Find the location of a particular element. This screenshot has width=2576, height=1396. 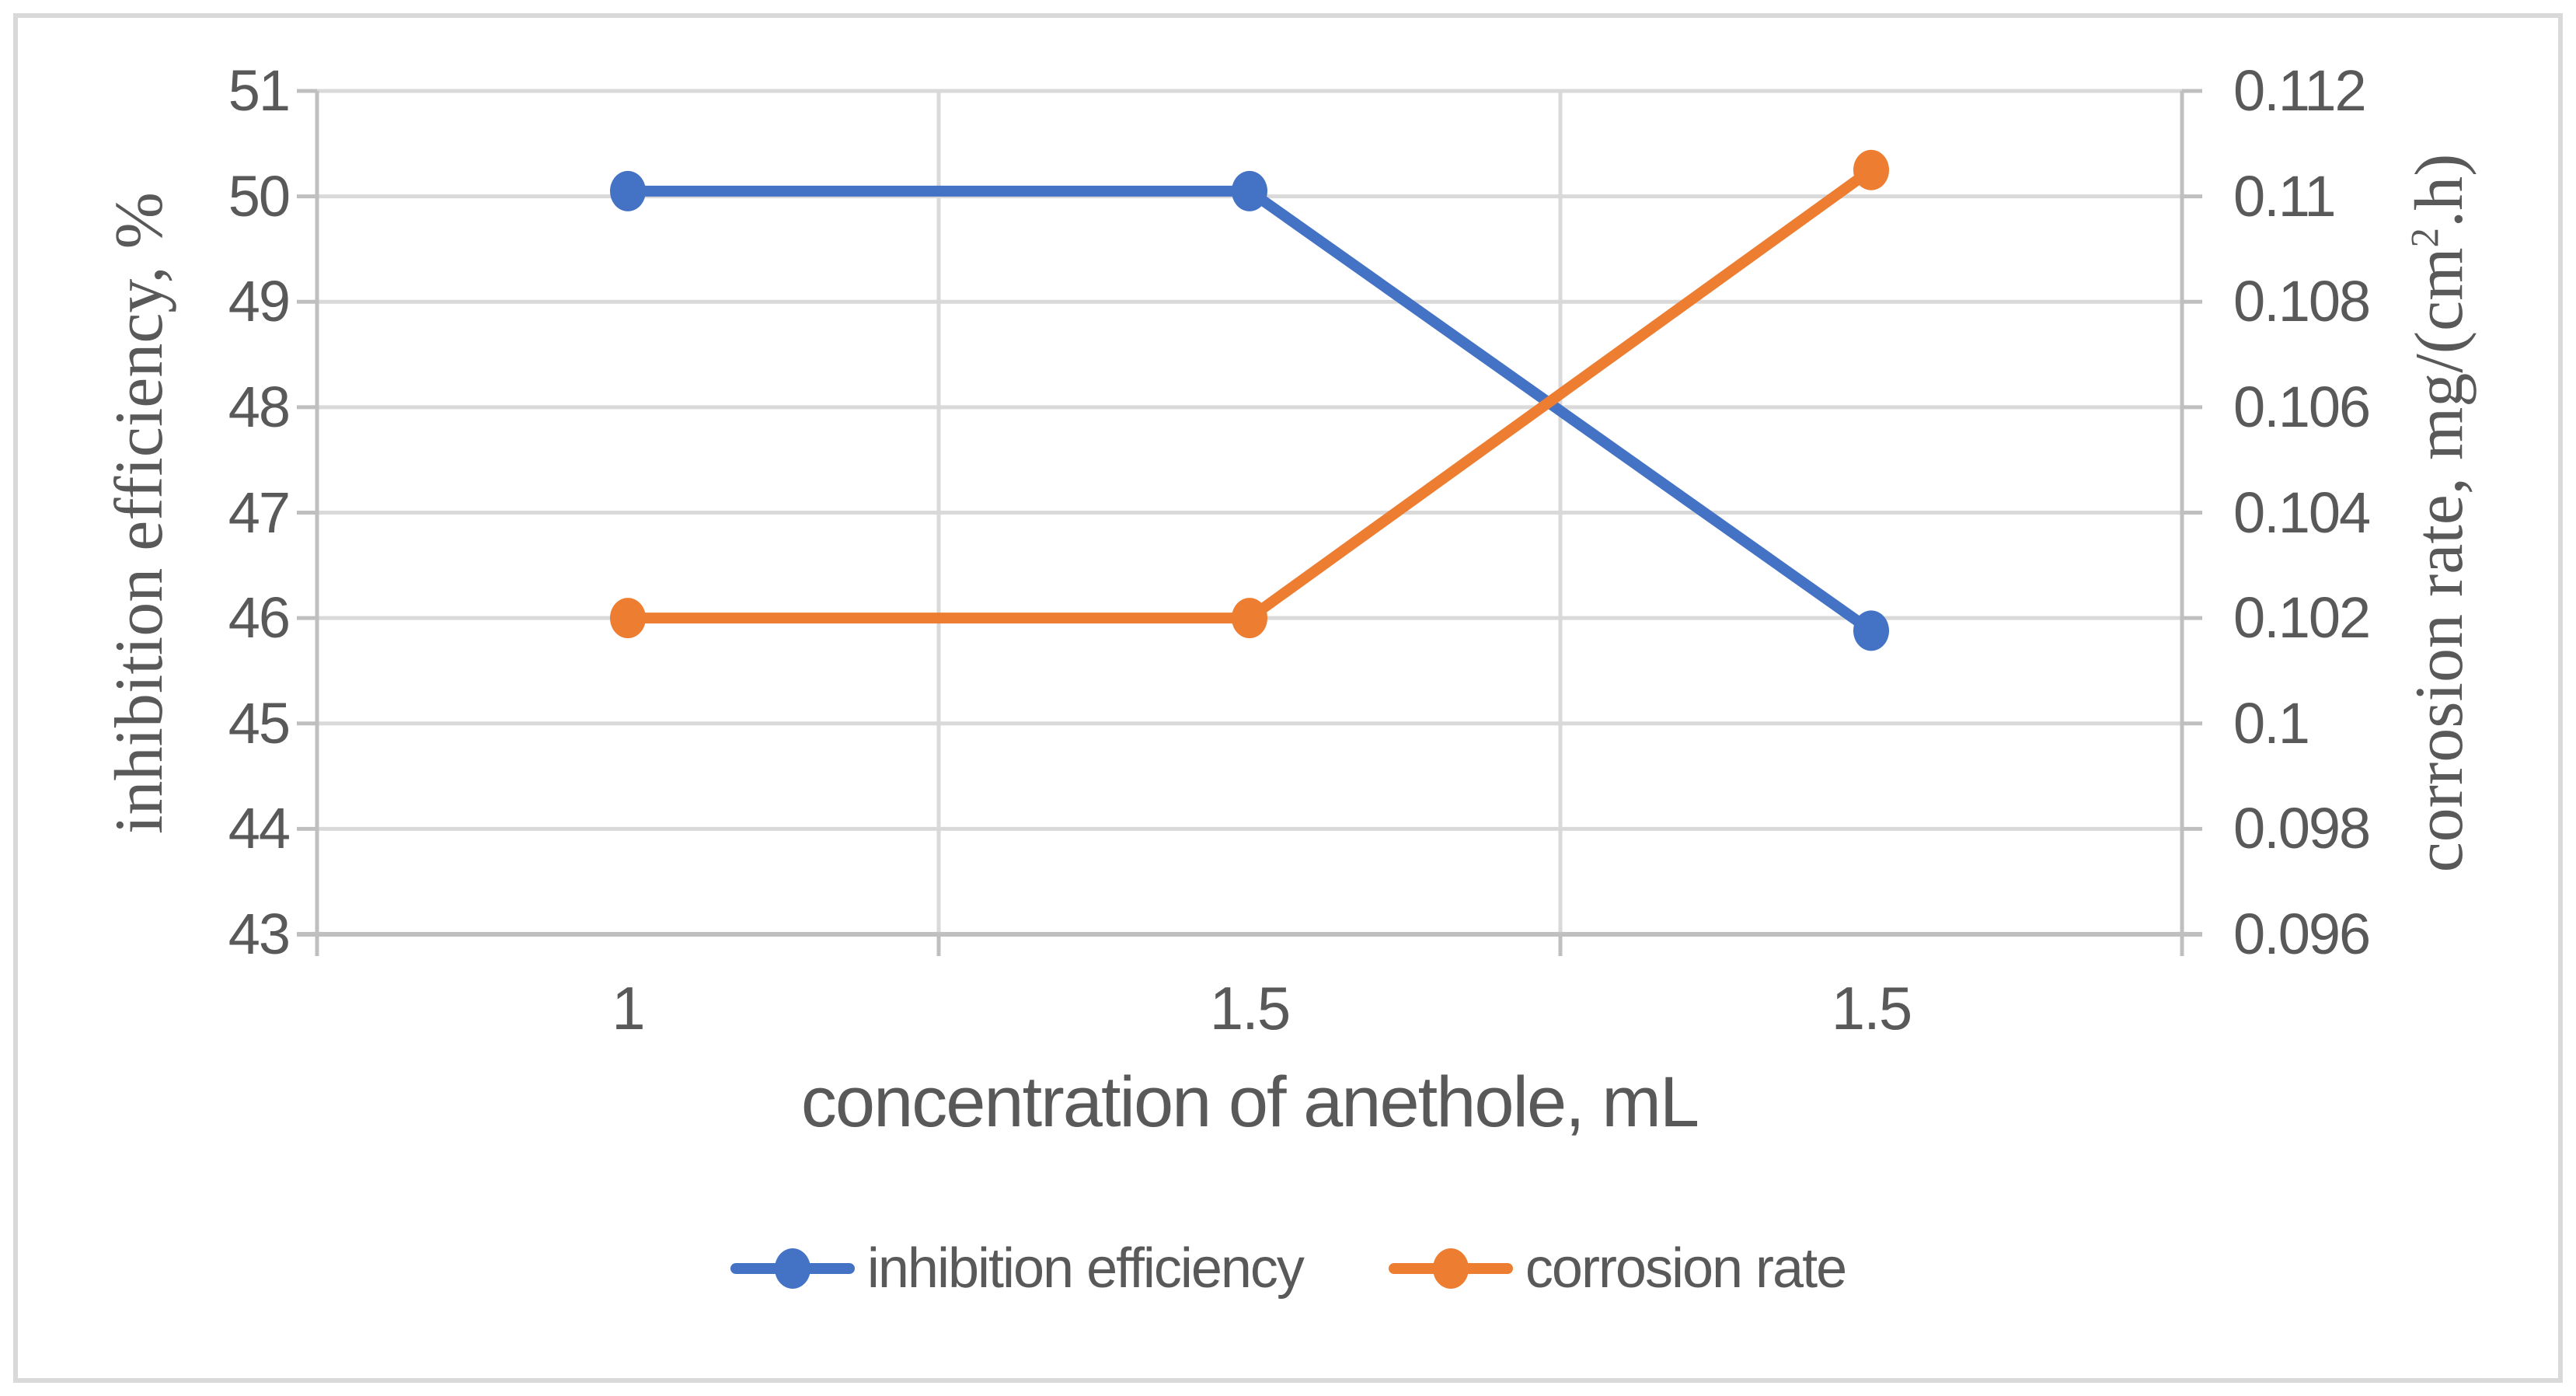

left-axis-tick-label: 49 is located at coordinates (259, 301).